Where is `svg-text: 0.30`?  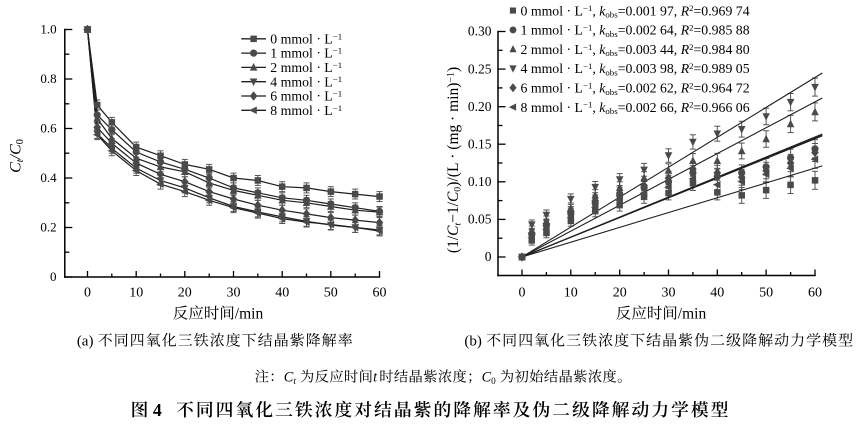
svg-text: 0.30 is located at coordinates (480, 31).